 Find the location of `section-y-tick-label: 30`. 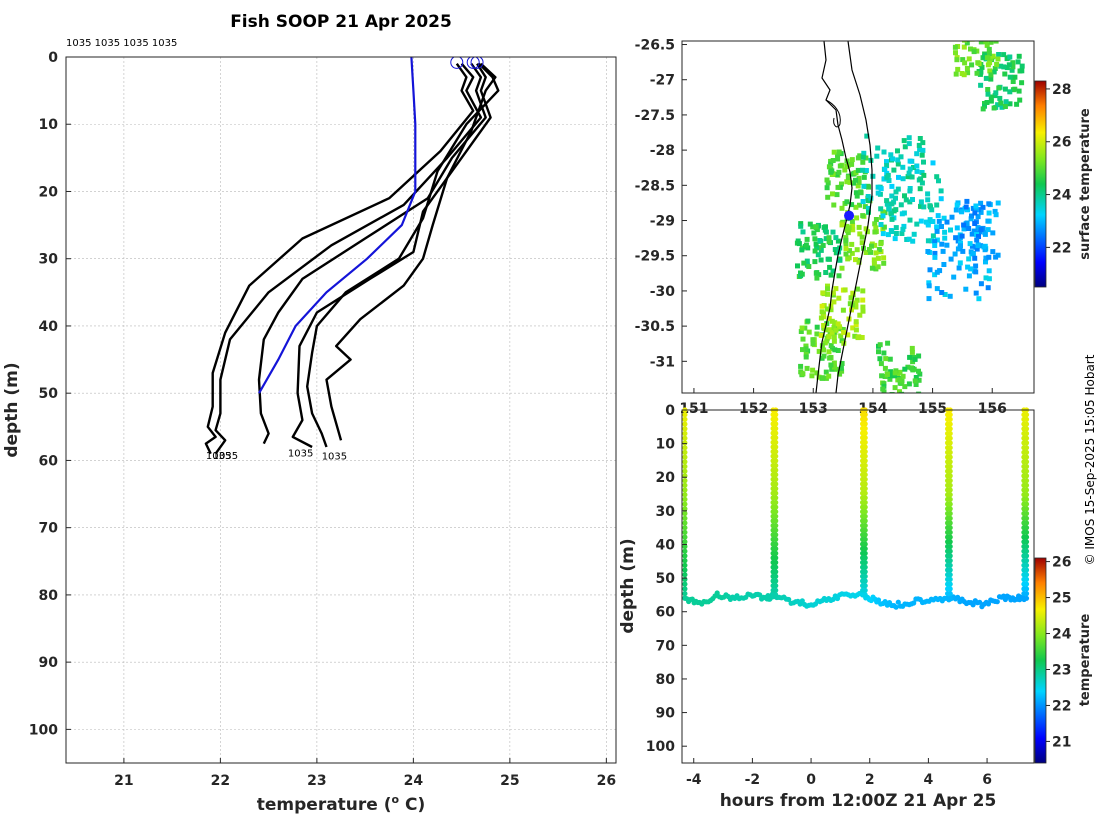

section-y-tick-label: 30 is located at coordinates (666, 512).